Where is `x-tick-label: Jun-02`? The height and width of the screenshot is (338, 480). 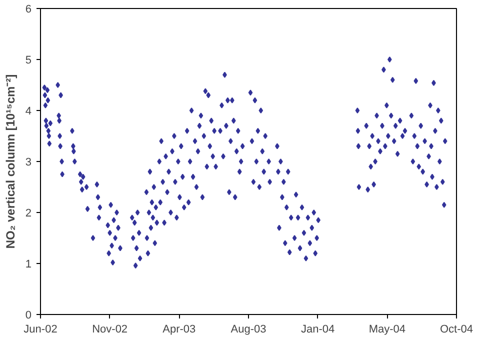 x-tick-label: Jun-02 is located at coordinates (41, 330).